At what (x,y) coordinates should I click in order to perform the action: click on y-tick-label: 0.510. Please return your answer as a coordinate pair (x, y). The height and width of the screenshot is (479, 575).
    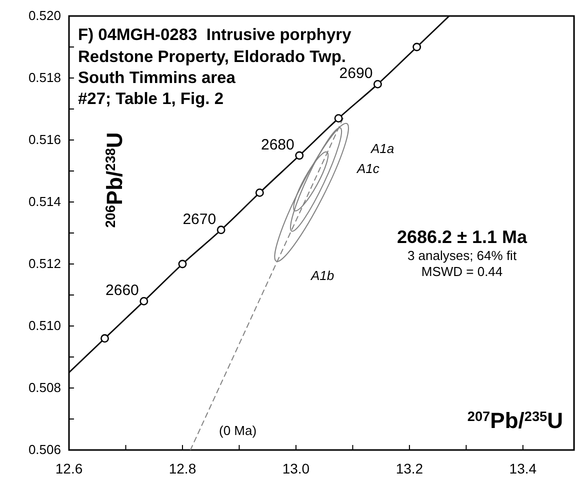
    Looking at the image, I should click on (44, 326).